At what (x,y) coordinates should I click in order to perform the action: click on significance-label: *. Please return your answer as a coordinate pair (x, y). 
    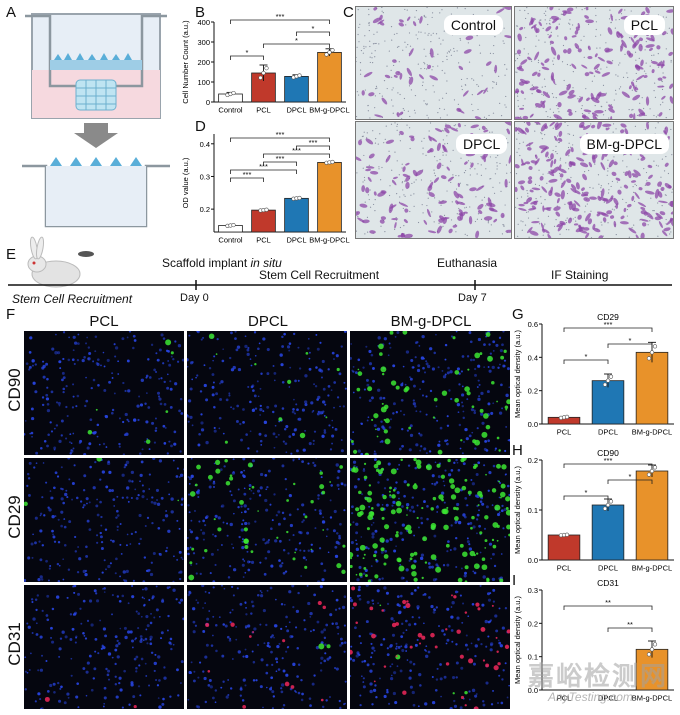
    Looking at the image, I should click on (247, 52).